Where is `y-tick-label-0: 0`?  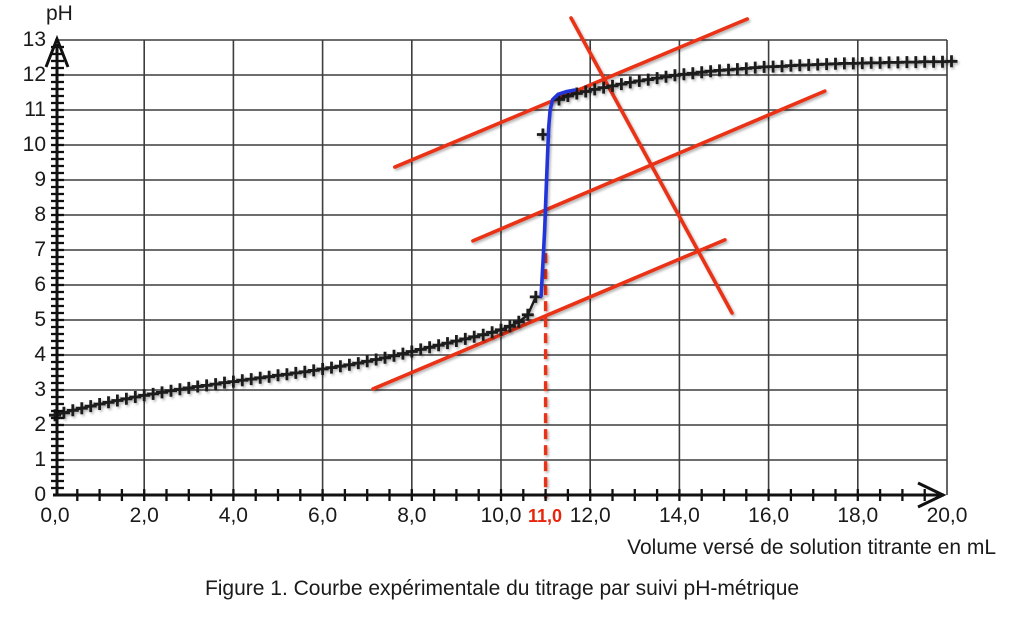 y-tick-label-0: 0 is located at coordinates (40, 494).